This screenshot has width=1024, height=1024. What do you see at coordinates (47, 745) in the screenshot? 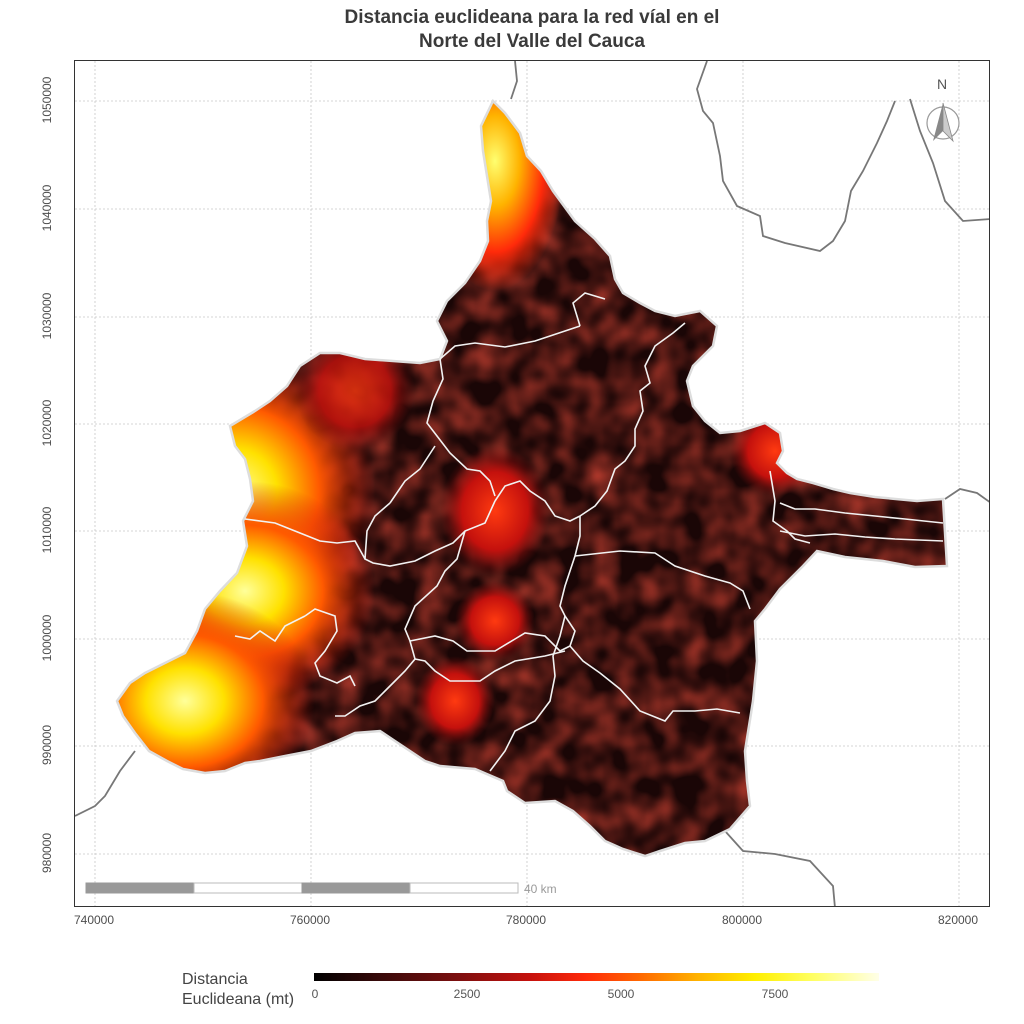
I see `y-tick-label: 990000` at bounding box center [47, 745].